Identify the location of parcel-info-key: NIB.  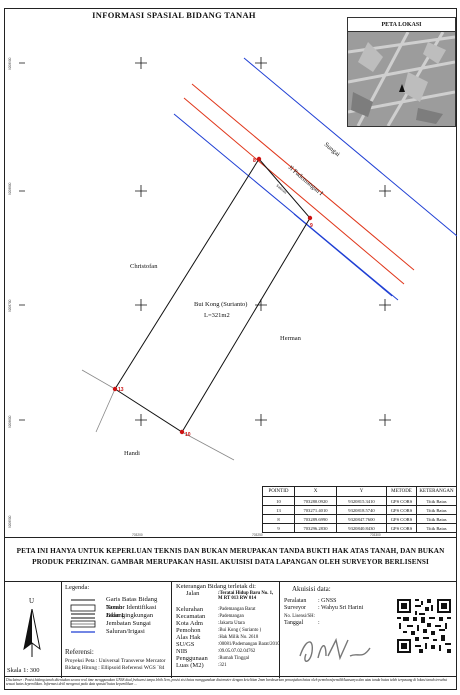
(182, 651).